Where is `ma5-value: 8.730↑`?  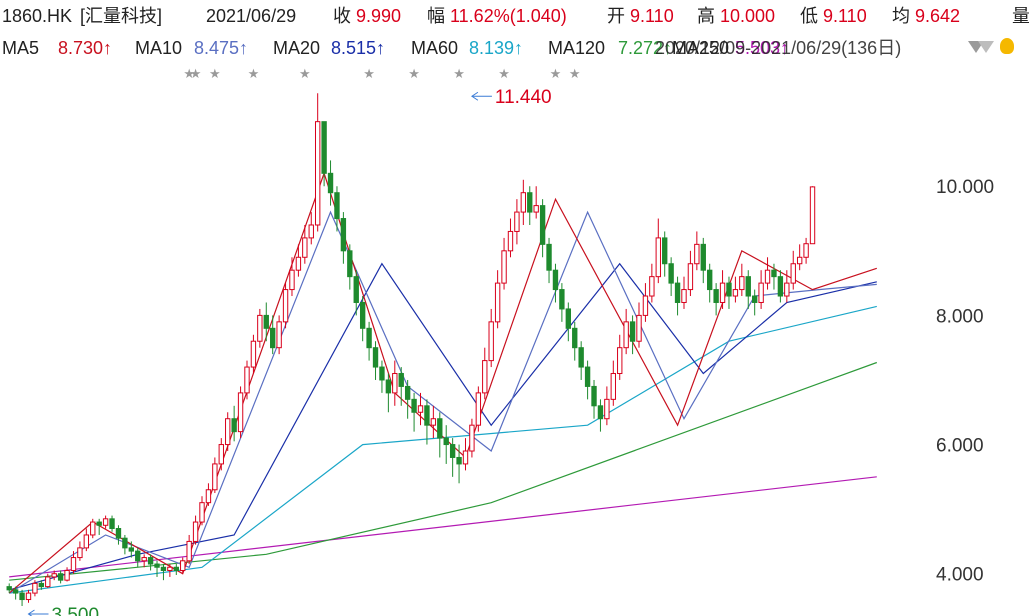
ma5-value: 8.730↑ is located at coordinates (85, 48).